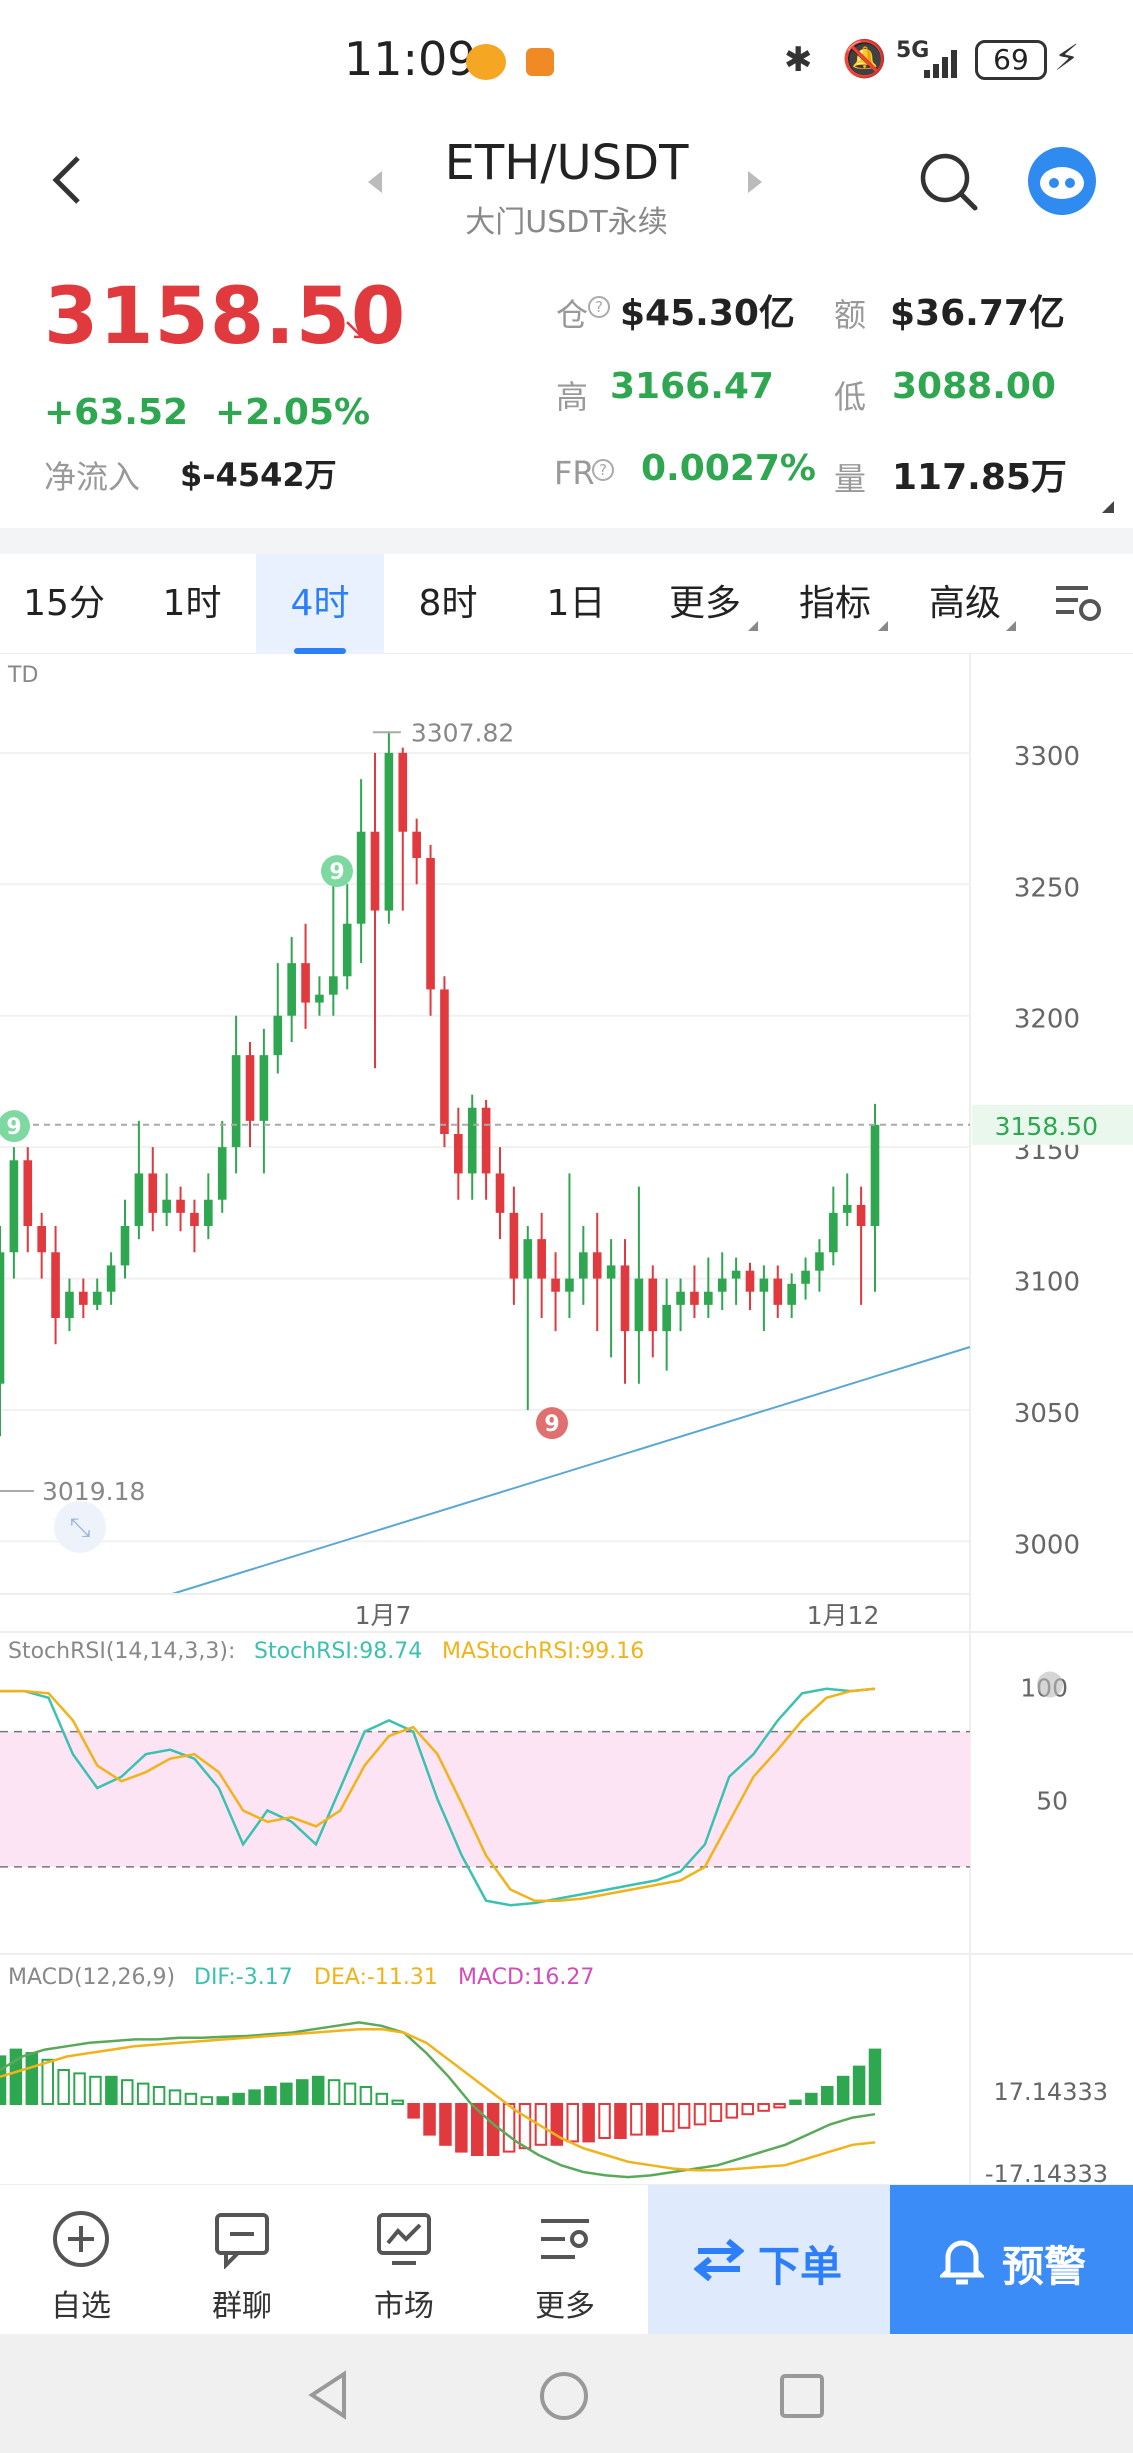  What do you see at coordinates (802, 2396) in the screenshot?
I see `system-recents-icon` at bounding box center [802, 2396].